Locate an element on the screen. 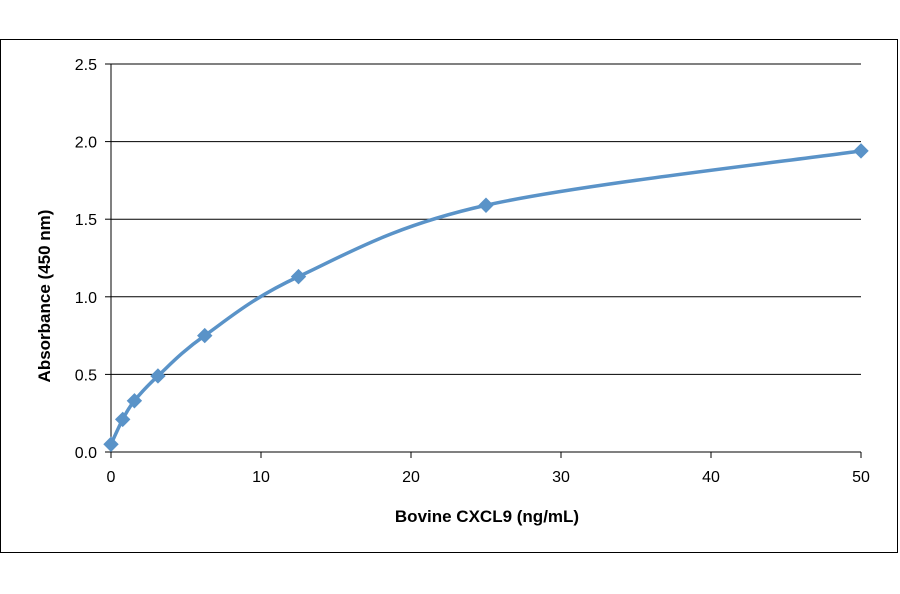 The image size is (900, 594). y-tick-label: 0.5 is located at coordinates (86, 375).